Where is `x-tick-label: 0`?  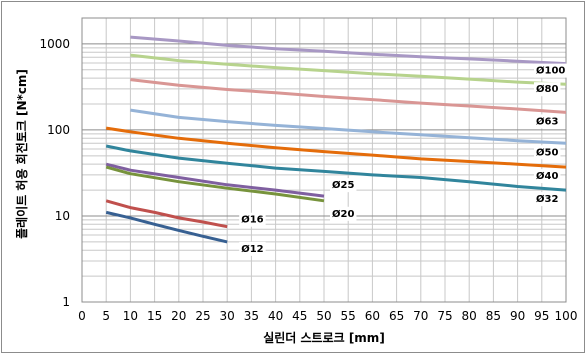 x-tick-label: 0 is located at coordinates (82, 316).